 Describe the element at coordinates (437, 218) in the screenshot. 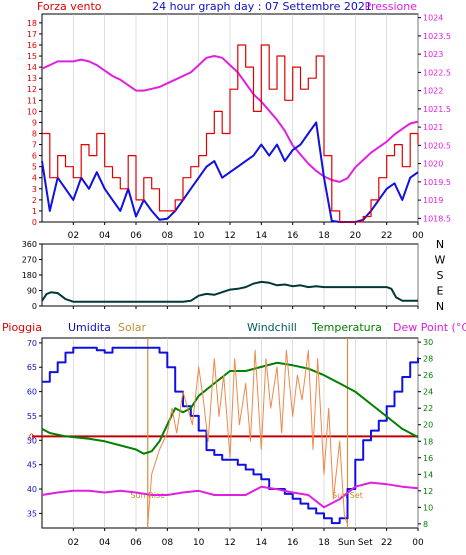

I see `y-tick-label: 1018.5` at that location.